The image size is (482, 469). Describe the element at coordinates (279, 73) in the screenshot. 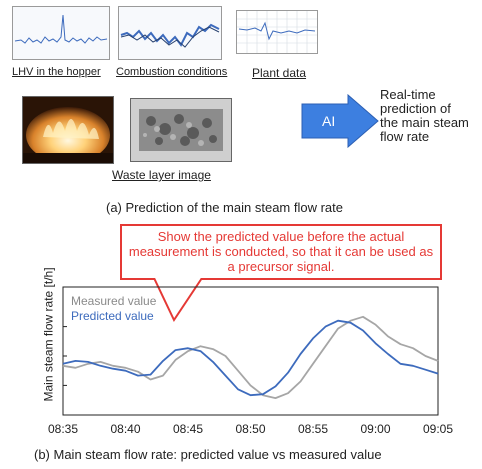

I see `plant-data-label: Plant data` at that location.